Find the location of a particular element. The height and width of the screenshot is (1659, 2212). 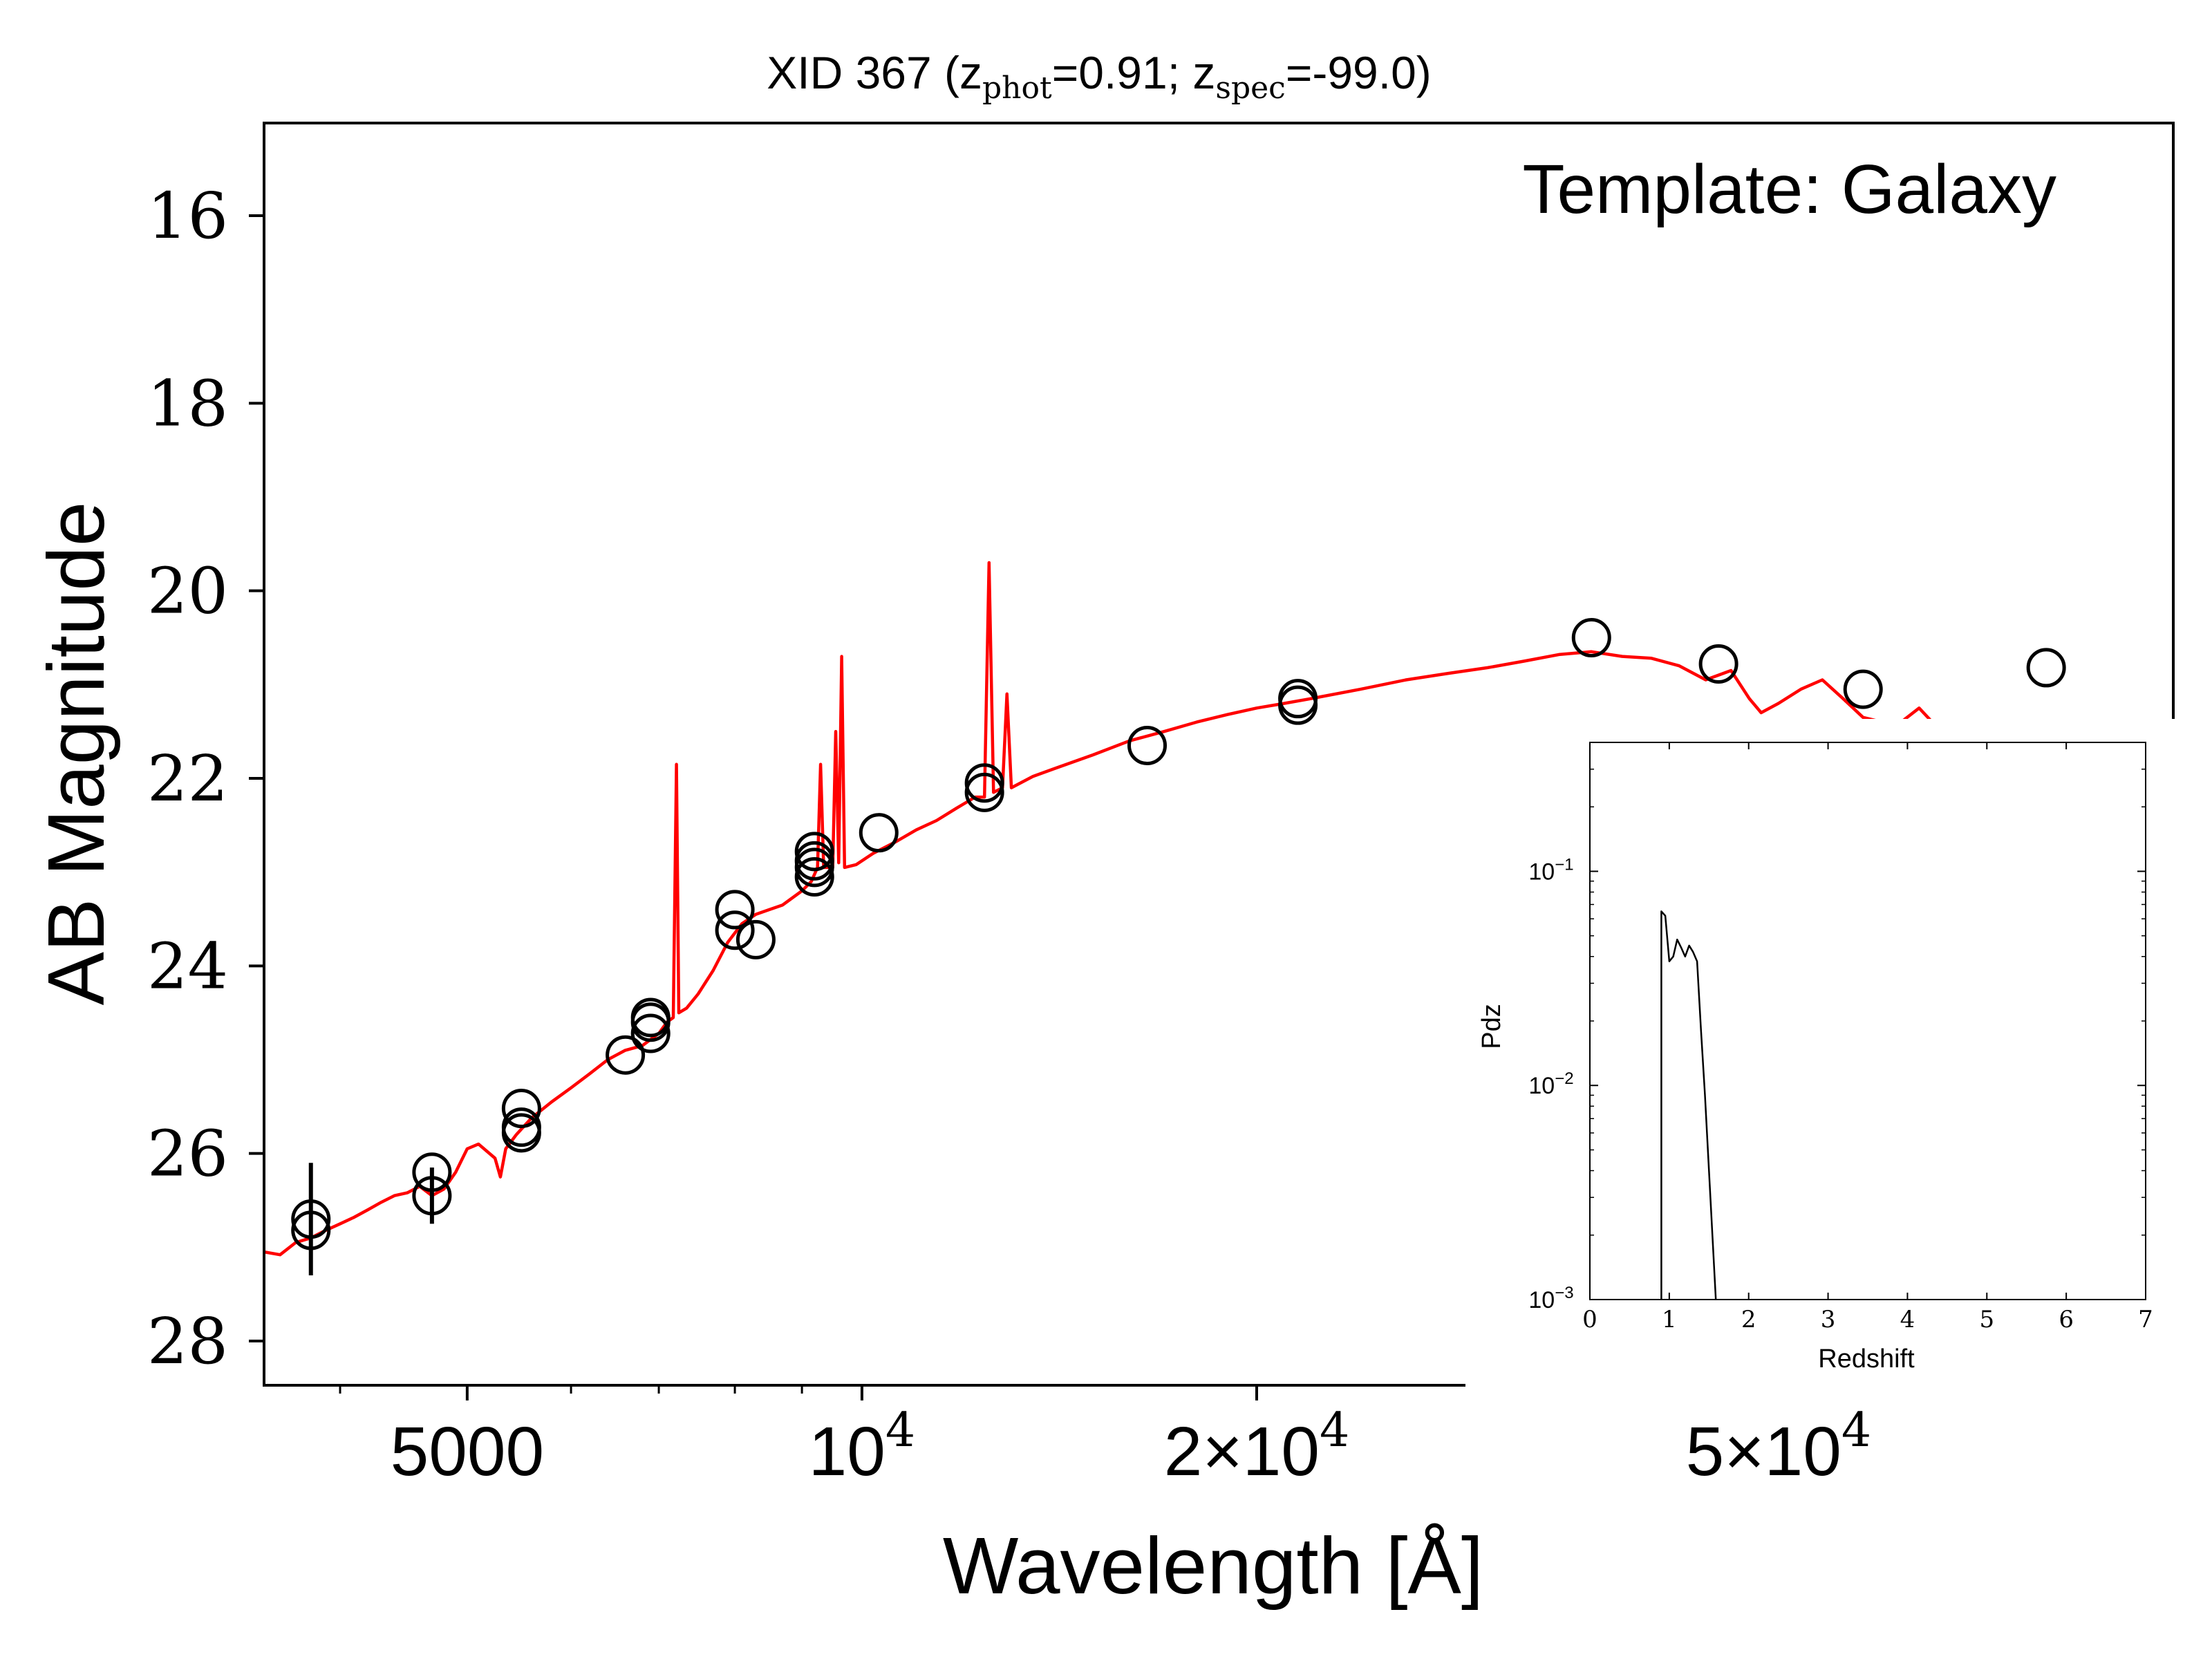

y-tick-label: 16 is located at coordinates (187, 216).